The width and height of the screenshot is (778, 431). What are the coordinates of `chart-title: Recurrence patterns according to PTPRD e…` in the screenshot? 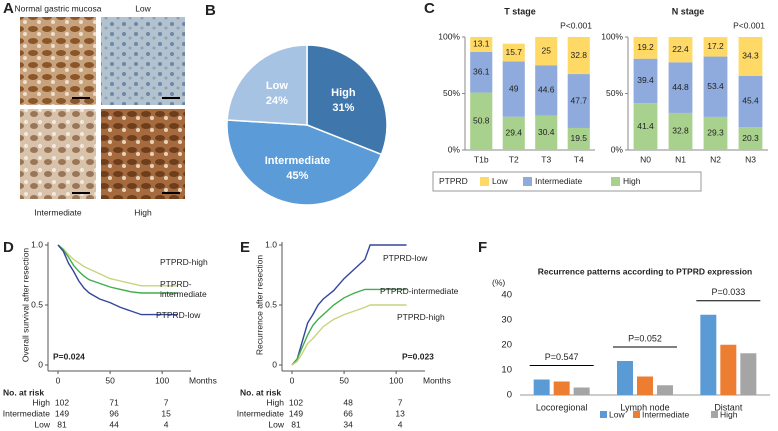 It's located at (645, 271).